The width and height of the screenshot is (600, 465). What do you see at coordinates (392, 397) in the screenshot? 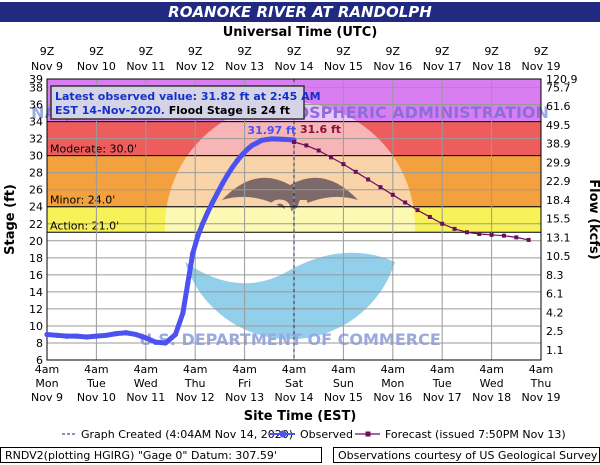
I see `bottom-tick-date-7: Nov 16` at bounding box center [392, 397].